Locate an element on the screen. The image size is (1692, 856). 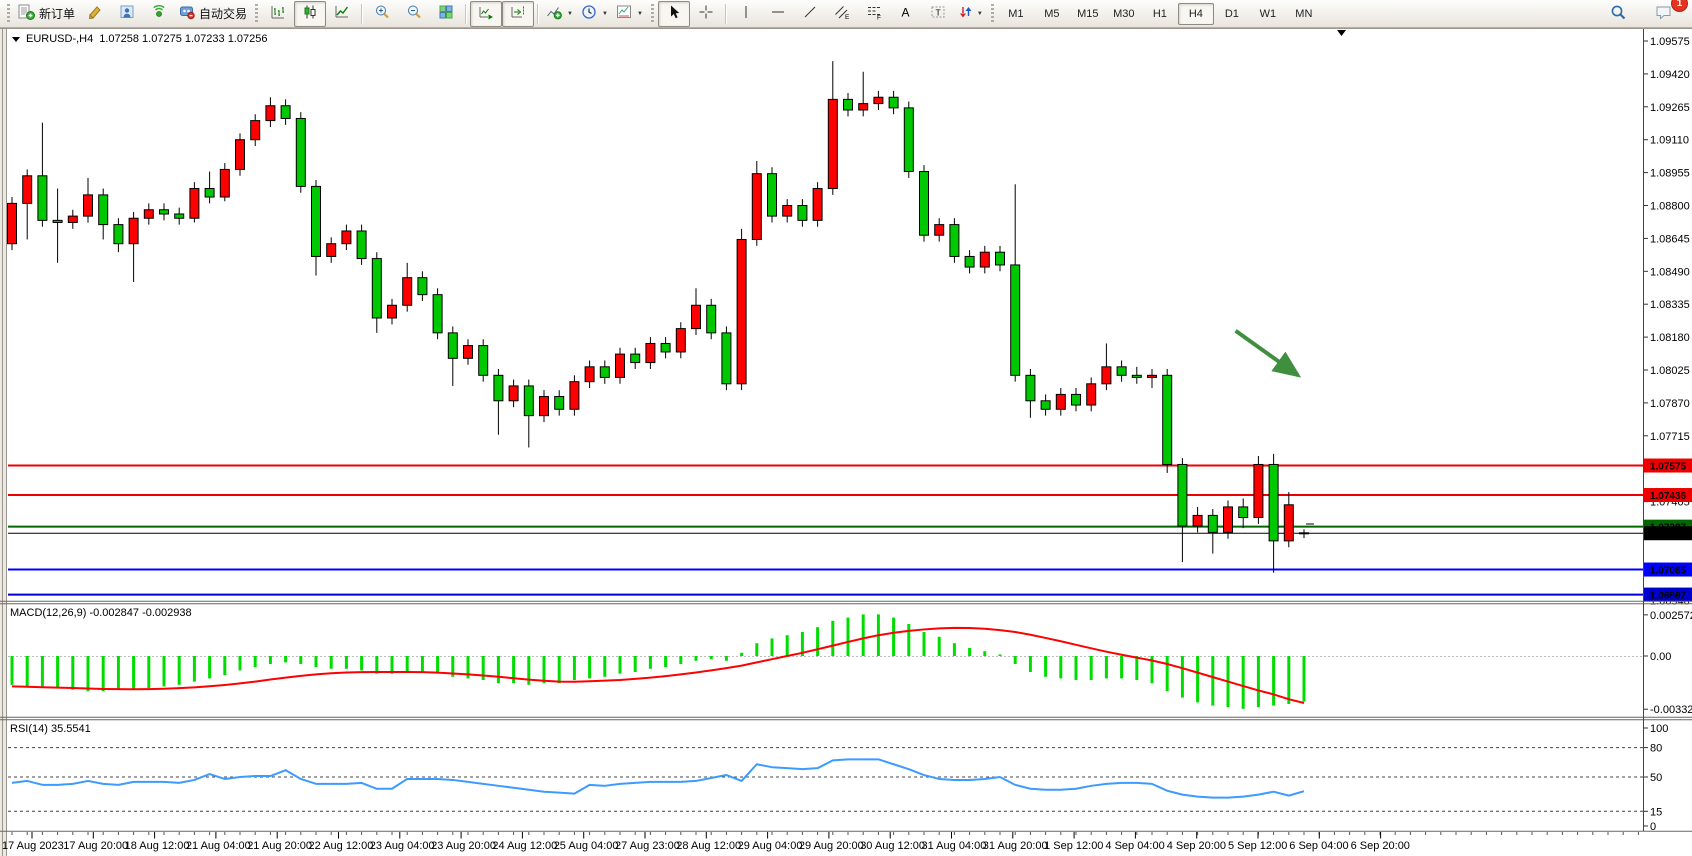
line-chart-button is located at coordinates (342, 14).